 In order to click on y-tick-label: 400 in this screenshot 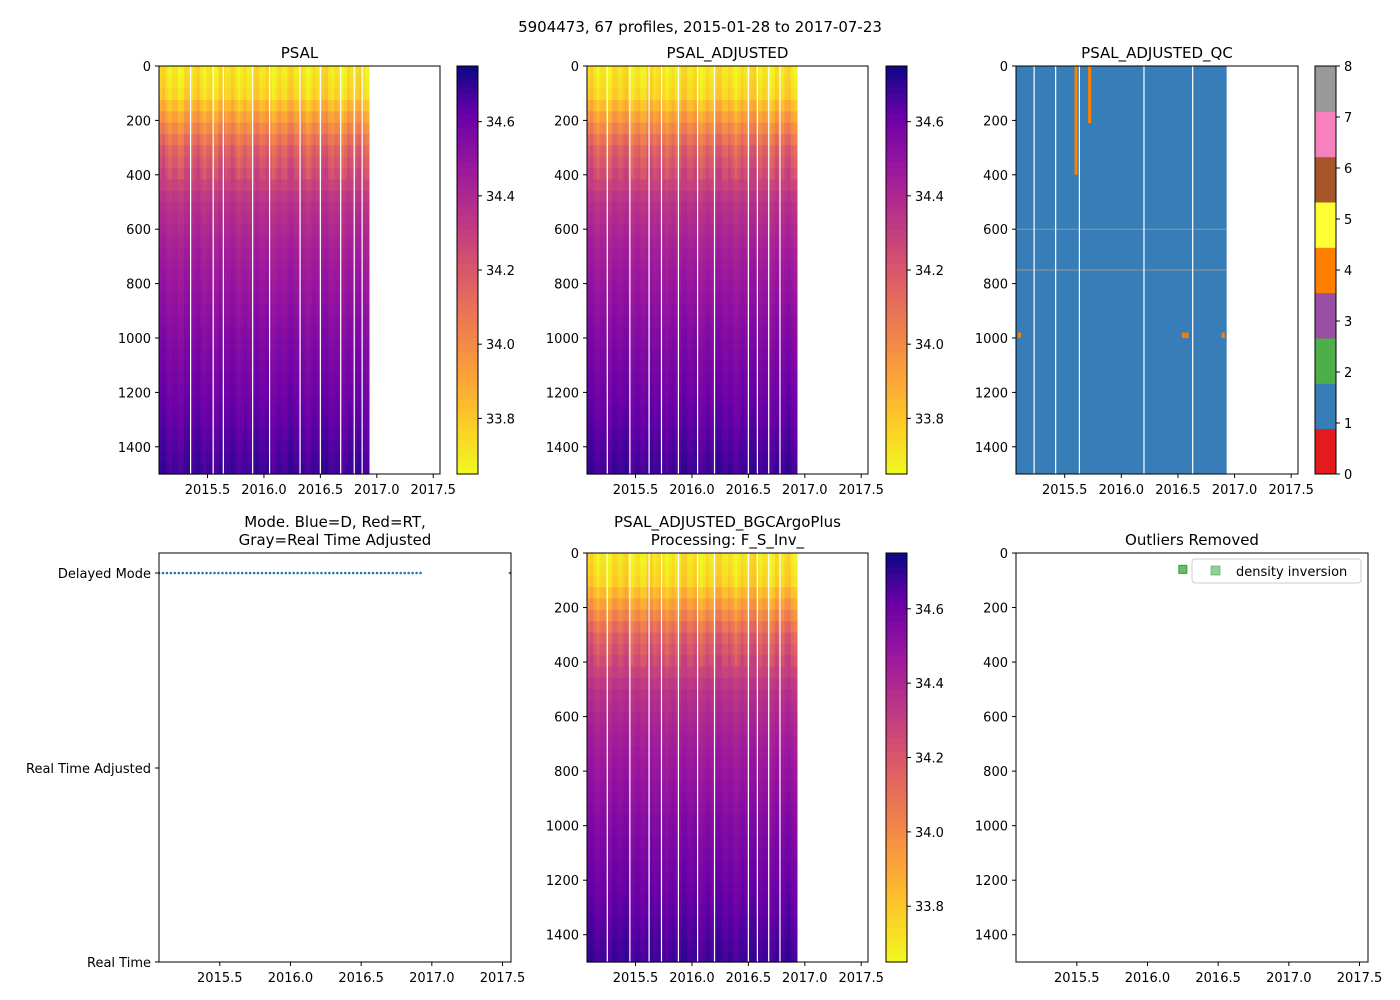, I will do `click(566, 176)`.